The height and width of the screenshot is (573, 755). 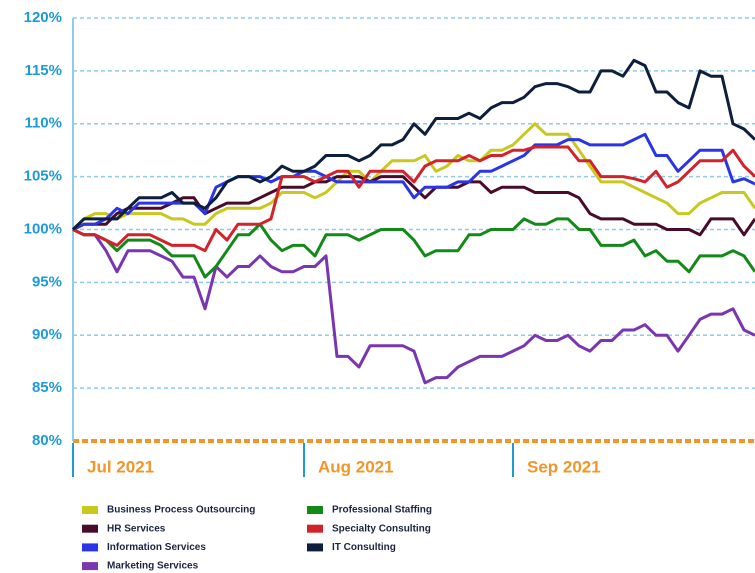 What do you see at coordinates (156, 547) in the screenshot?
I see `legend-label: Information Services` at bounding box center [156, 547].